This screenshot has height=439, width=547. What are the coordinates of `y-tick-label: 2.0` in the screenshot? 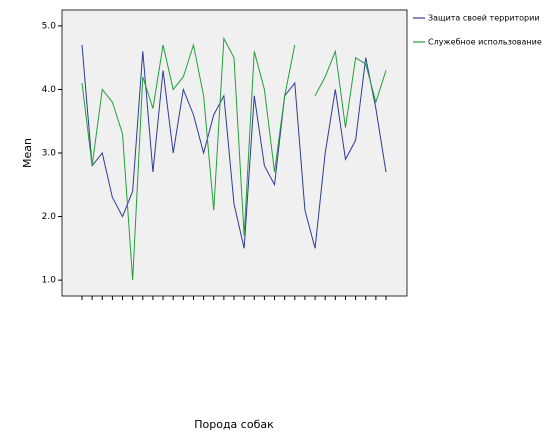 It's located at (49, 217).